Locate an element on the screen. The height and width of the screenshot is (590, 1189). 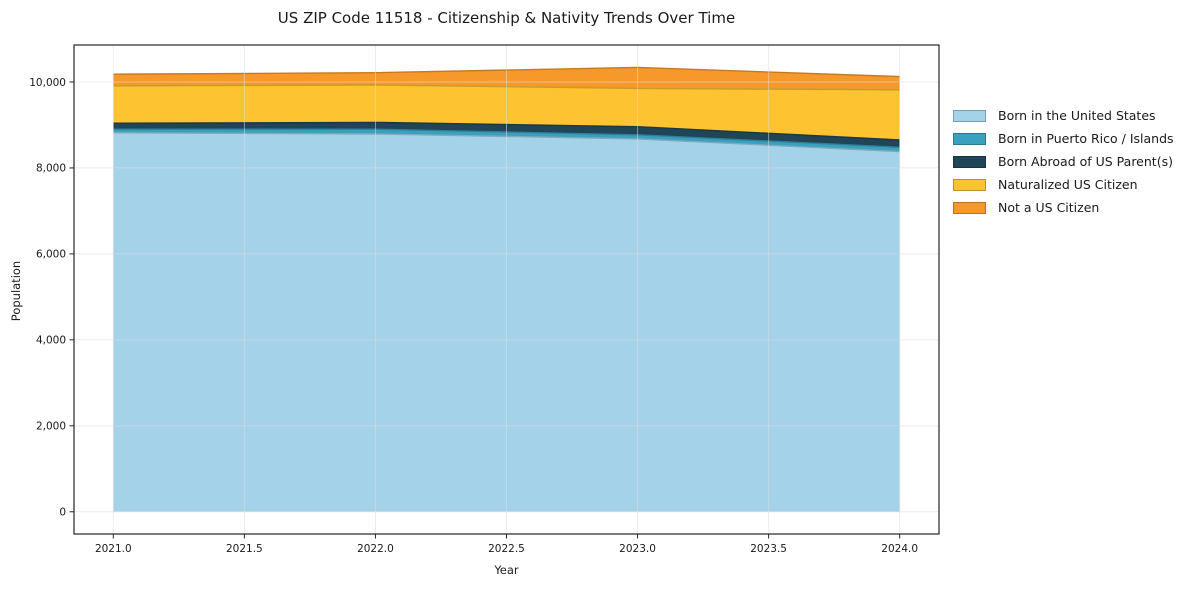
legend-swatch-not-a-citizen is located at coordinates (969, 207).